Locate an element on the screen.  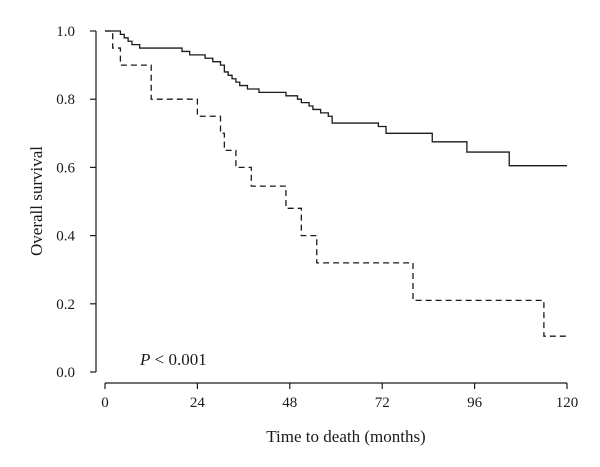
y-tick-label: 0.4 is located at coordinates (65, 237).